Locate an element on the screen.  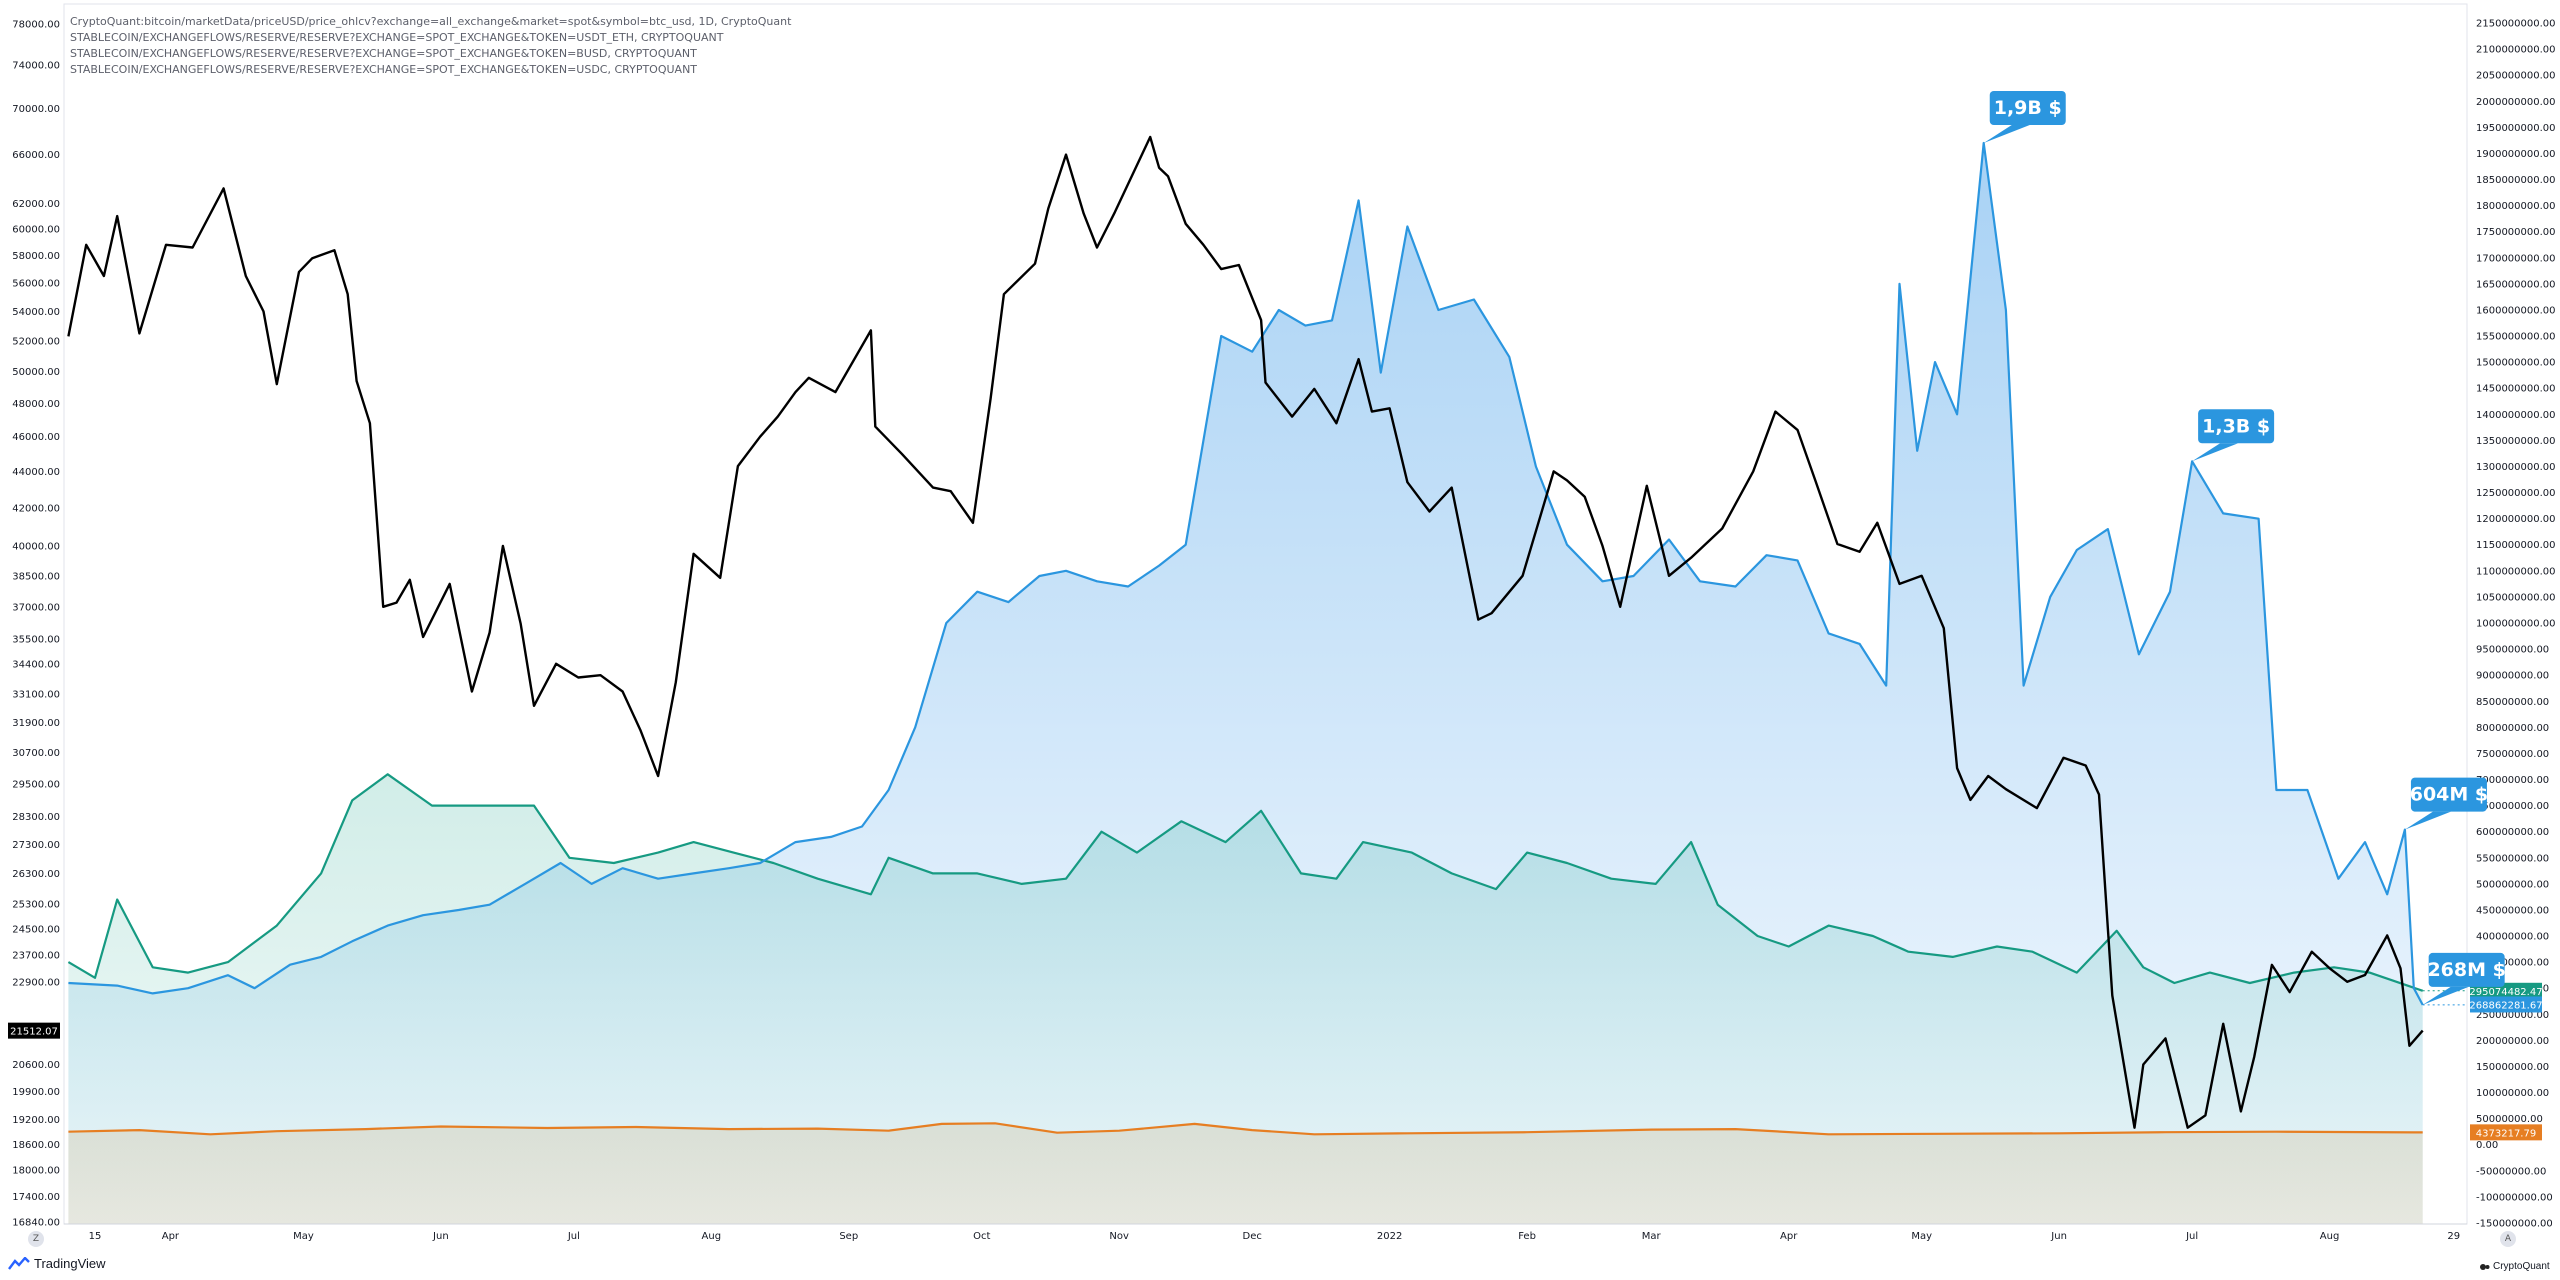
left-axis-tick-label: 35500.00 is located at coordinates (36, 640).